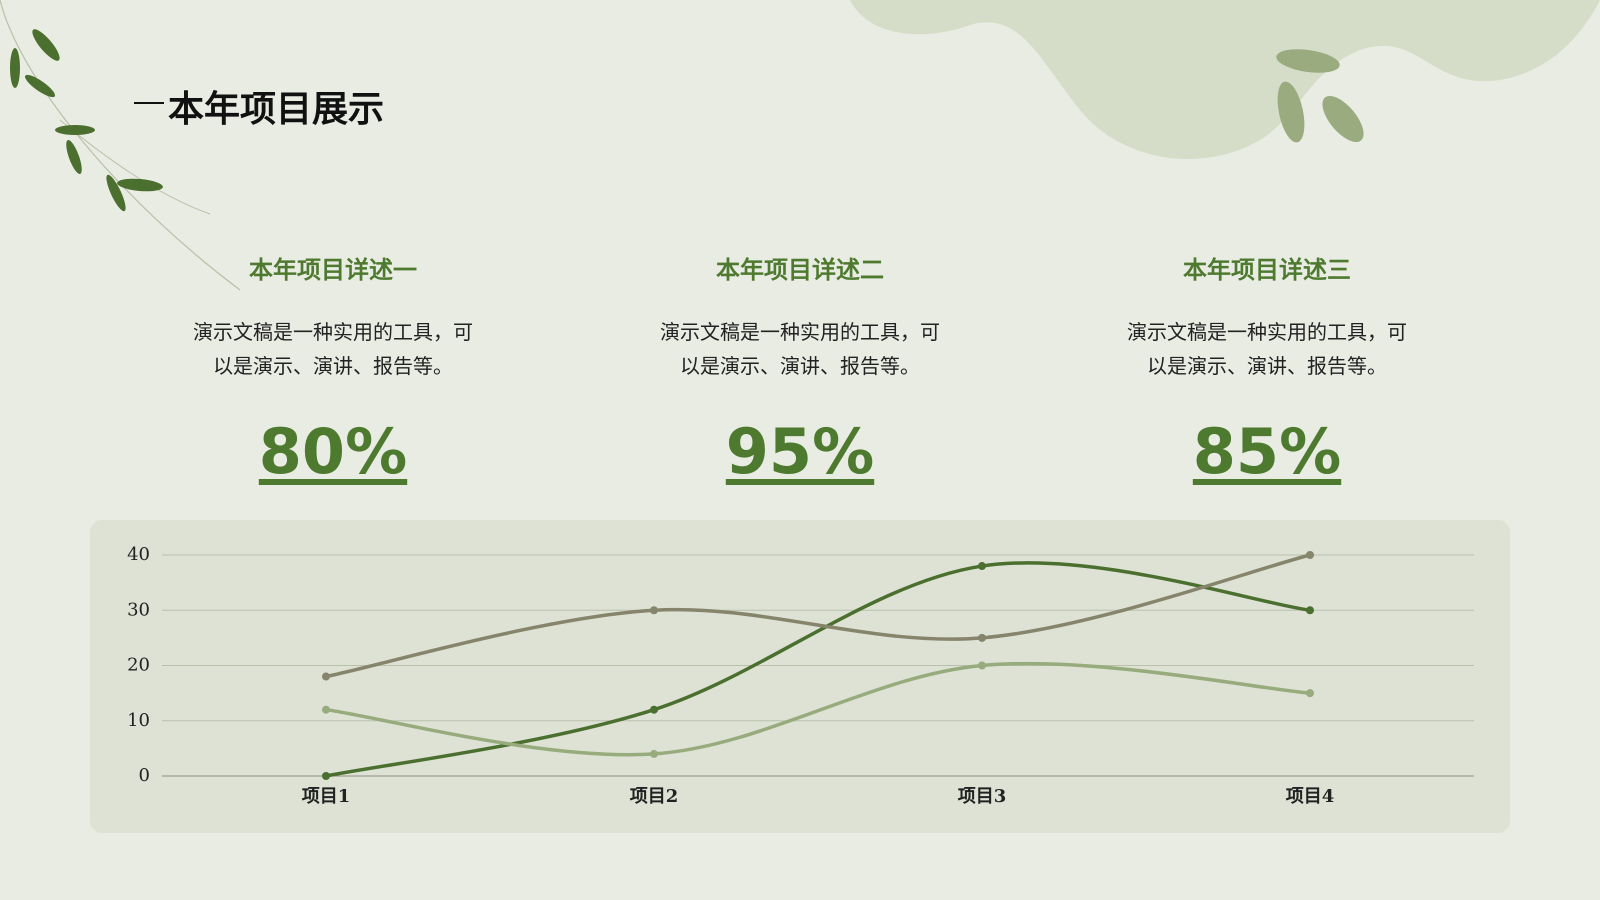 The height and width of the screenshot is (900, 1600). Describe the element at coordinates (1225, 80) in the screenshot. I see `blob-decoration` at that location.